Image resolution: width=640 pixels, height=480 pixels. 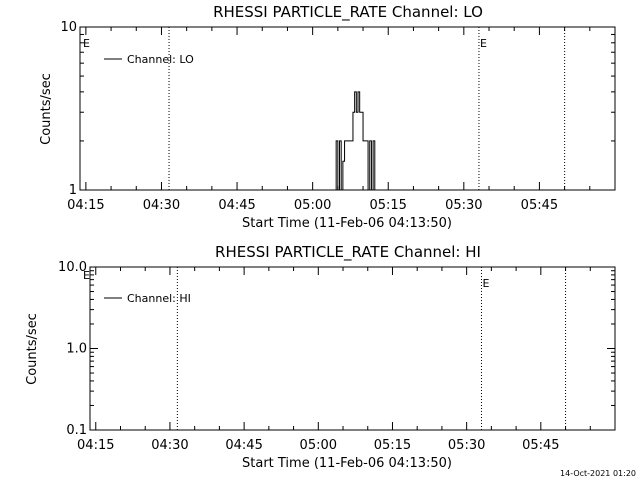 I want to click on y-tick-label: 10, so click(x=68, y=27).